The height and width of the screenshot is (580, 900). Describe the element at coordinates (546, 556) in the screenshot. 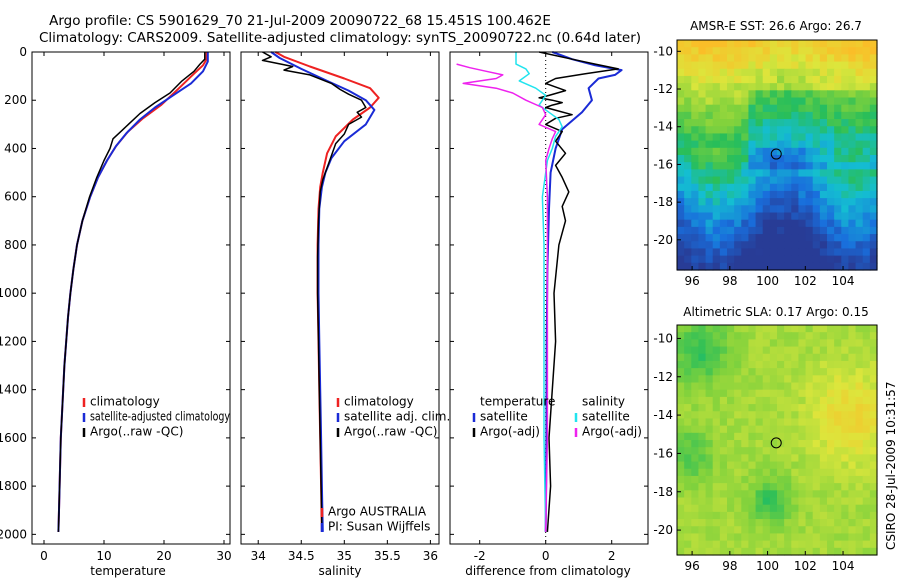

I see `diff-xtick-label: 0` at that location.